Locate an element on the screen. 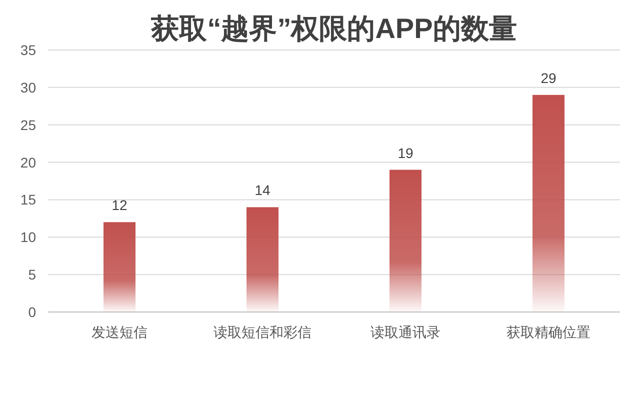 This screenshot has width=640, height=397. y-tick-label: 0 is located at coordinates (32, 312).